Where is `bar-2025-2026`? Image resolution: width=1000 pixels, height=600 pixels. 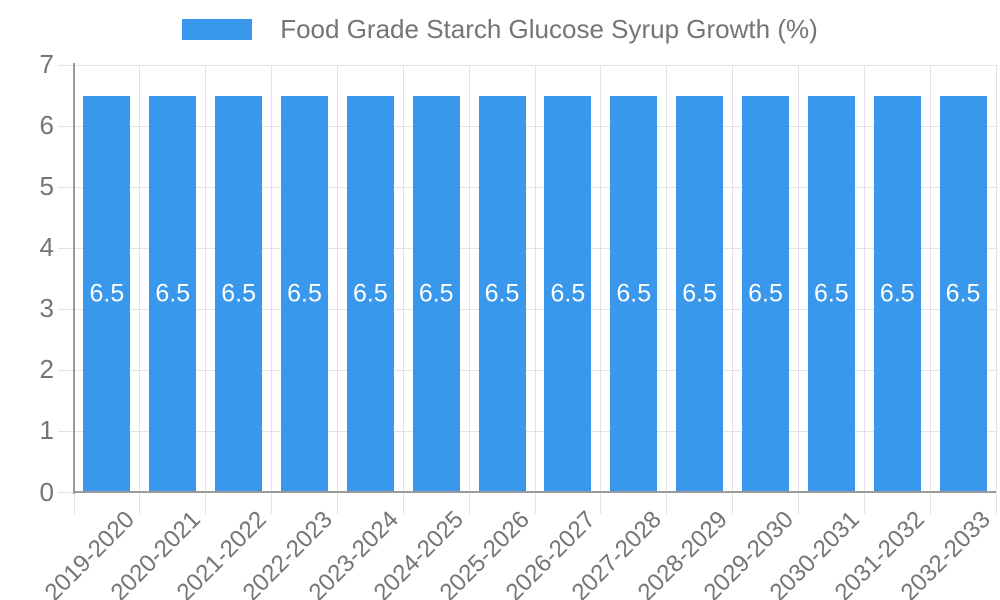 bar-2025-2026 is located at coordinates (502, 293).